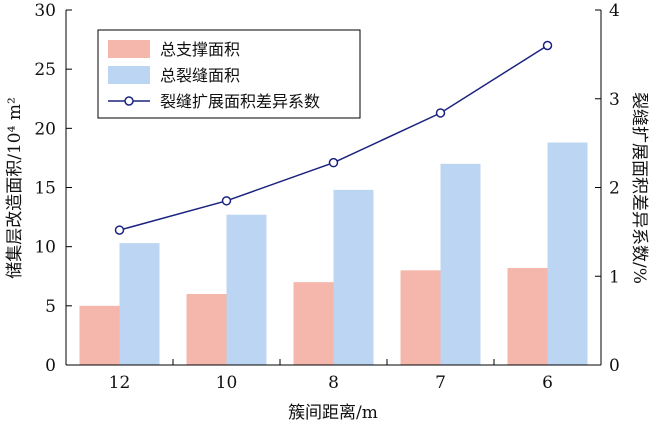 This screenshot has height=424, width=650. What do you see at coordinates (614, 189) in the screenshot?
I see `y2-tick-label-2: 2` at bounding box center [614, 189].